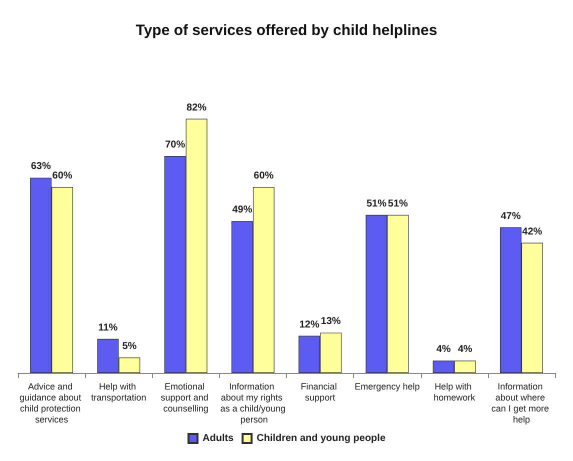  I want to click on data-label: 13%, so click(330, 322).